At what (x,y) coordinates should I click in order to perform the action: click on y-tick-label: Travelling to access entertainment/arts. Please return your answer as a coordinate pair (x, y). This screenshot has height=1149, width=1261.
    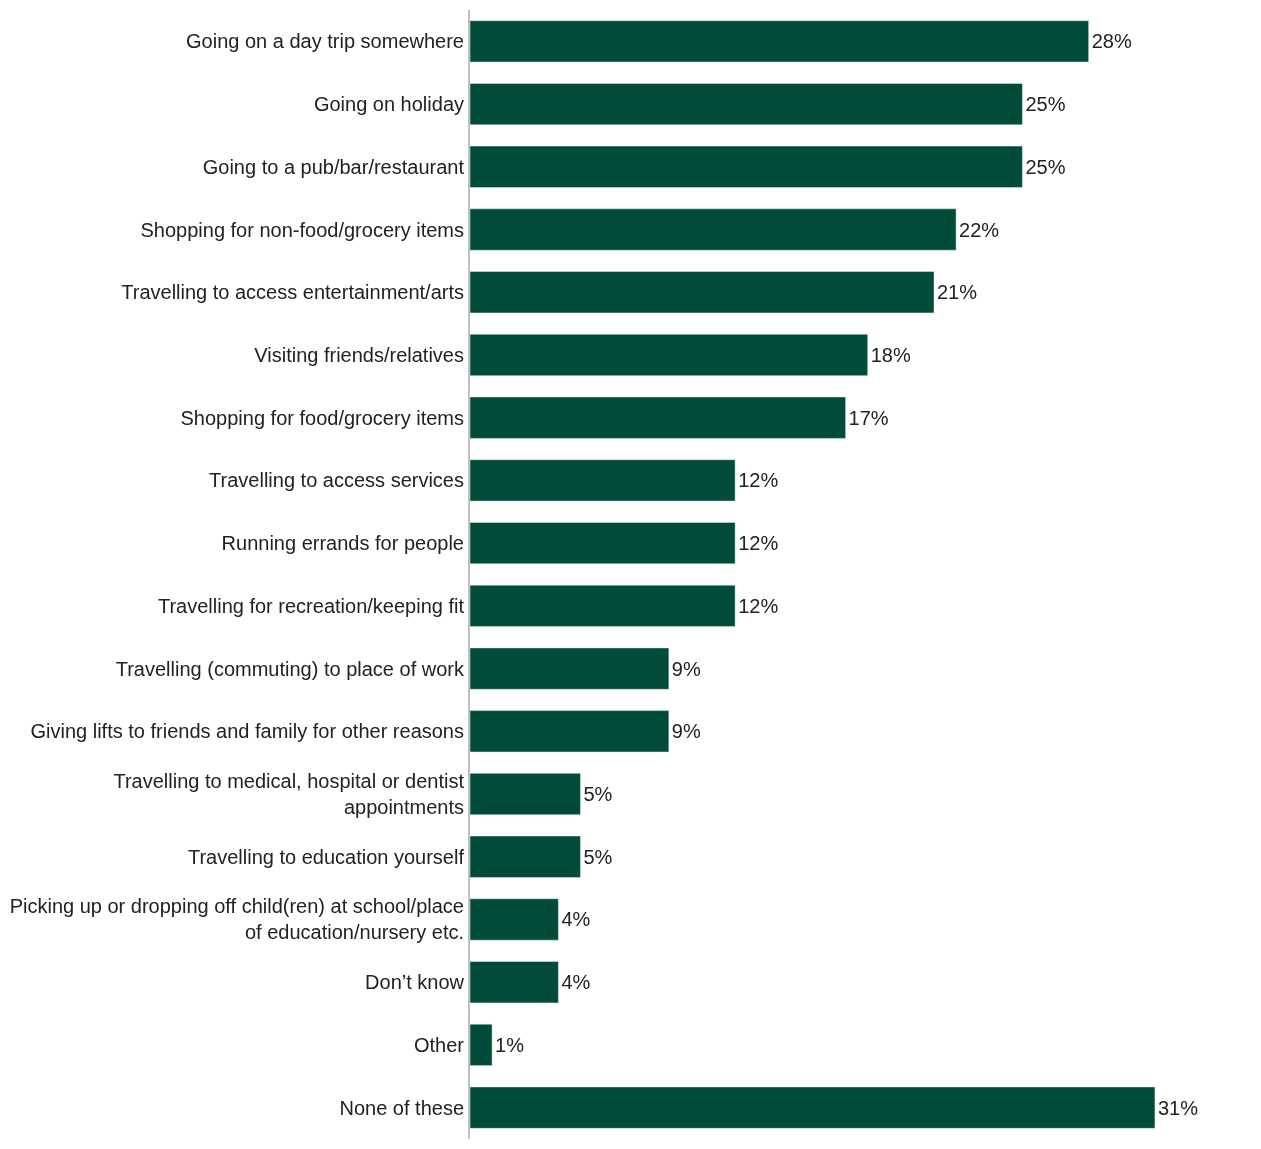
    Looking at the image, I should click on (292, 292).